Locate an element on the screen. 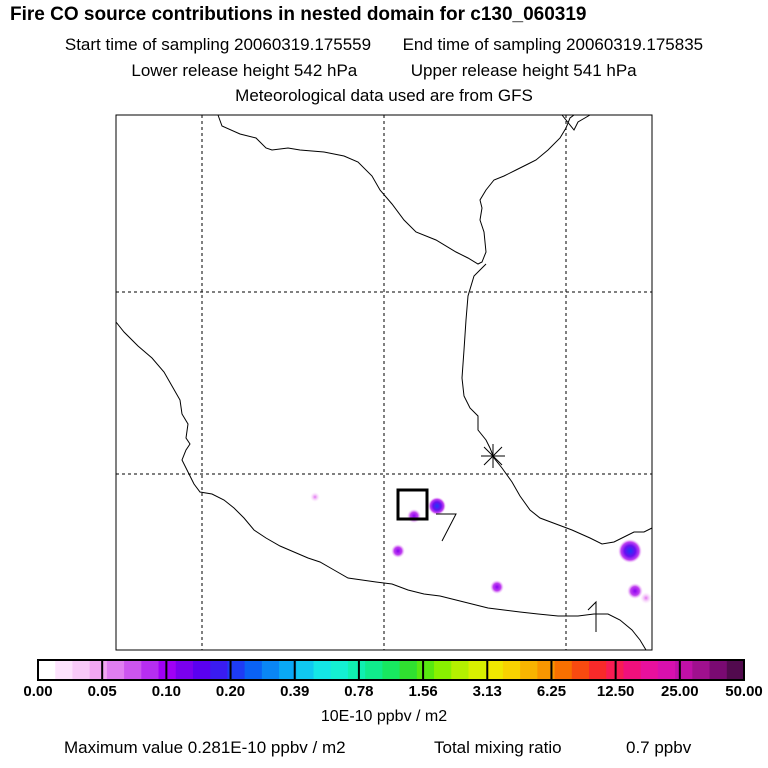  coastline-gulf is located at coordinates (557, 404).